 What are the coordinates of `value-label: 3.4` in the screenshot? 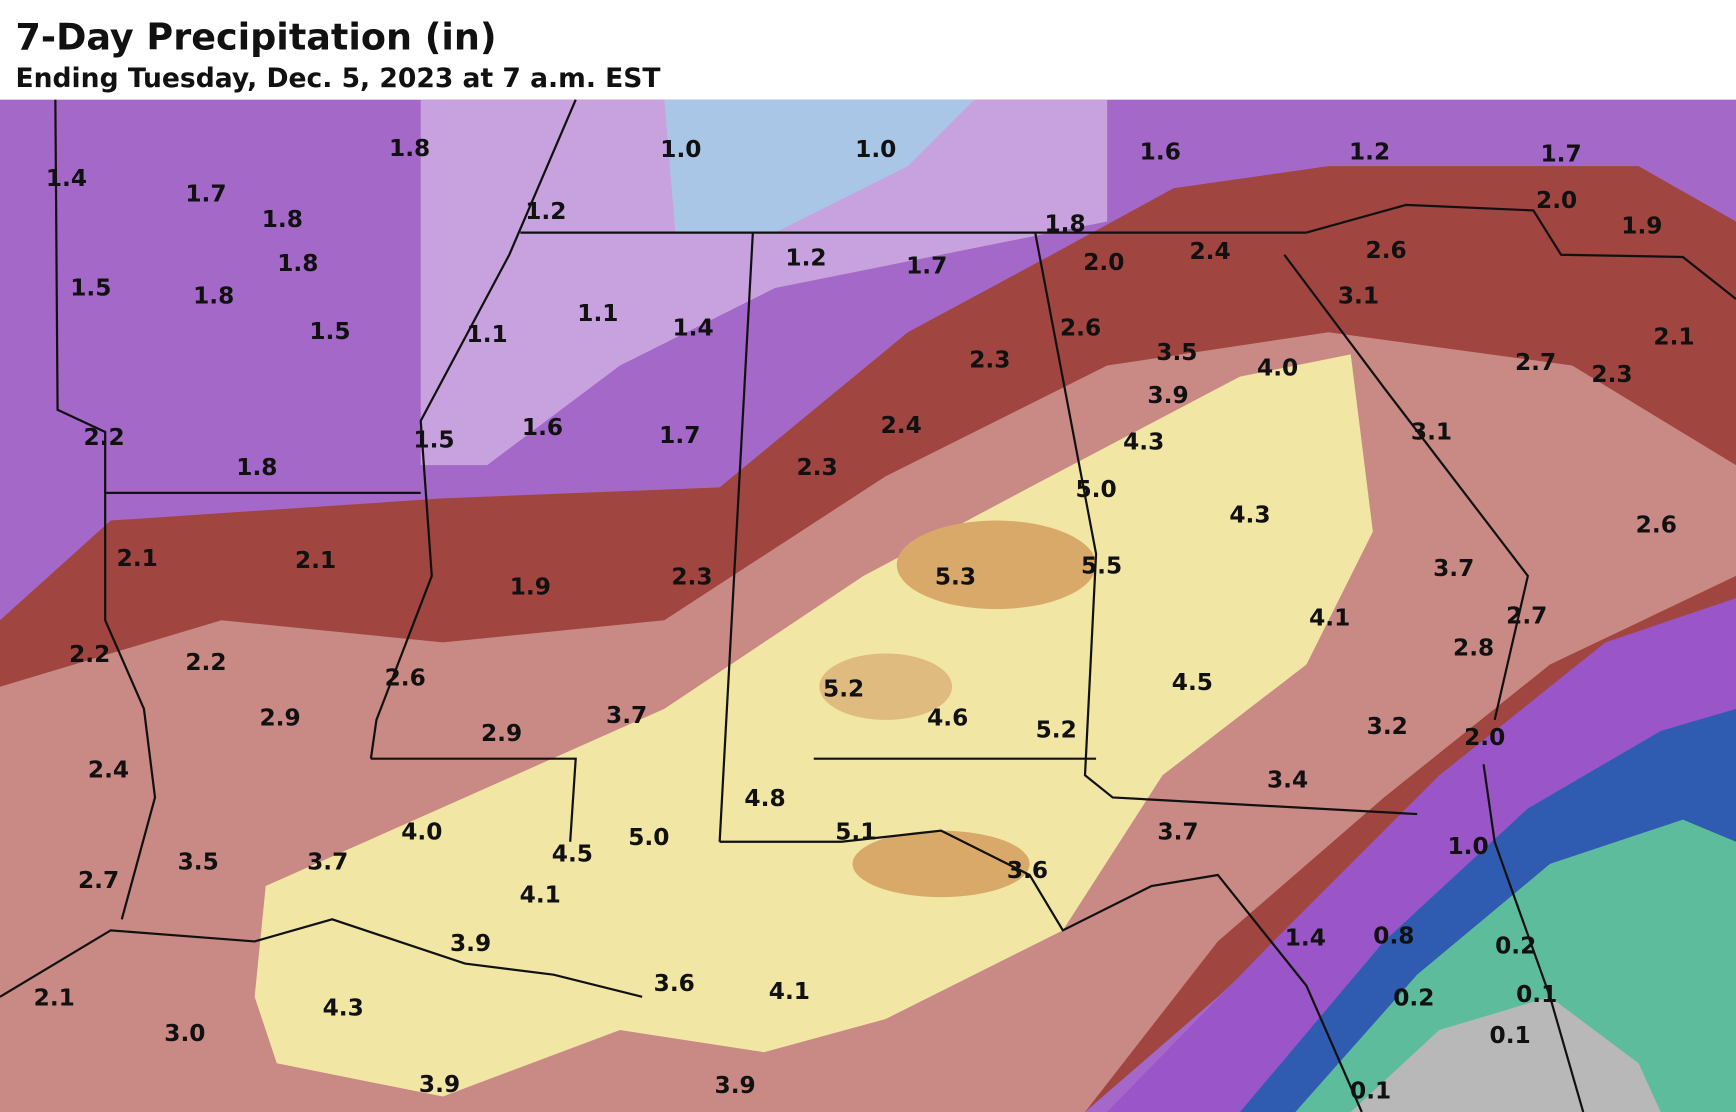 It's located at (1287, 779).